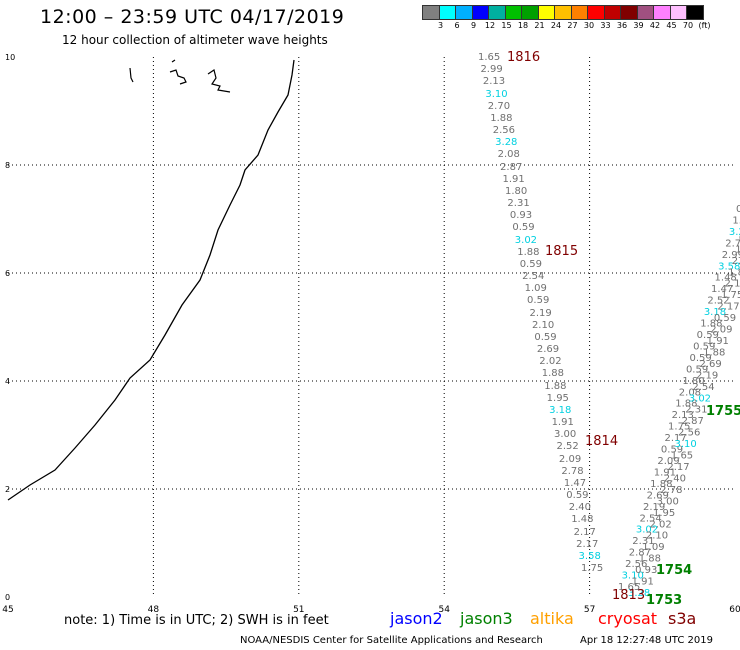 The image size is (740, 650). What do you see at coordinates (511, 167) in the screenshot?
I see `track-value-label: 2.87` at bounding box center [511, 167].